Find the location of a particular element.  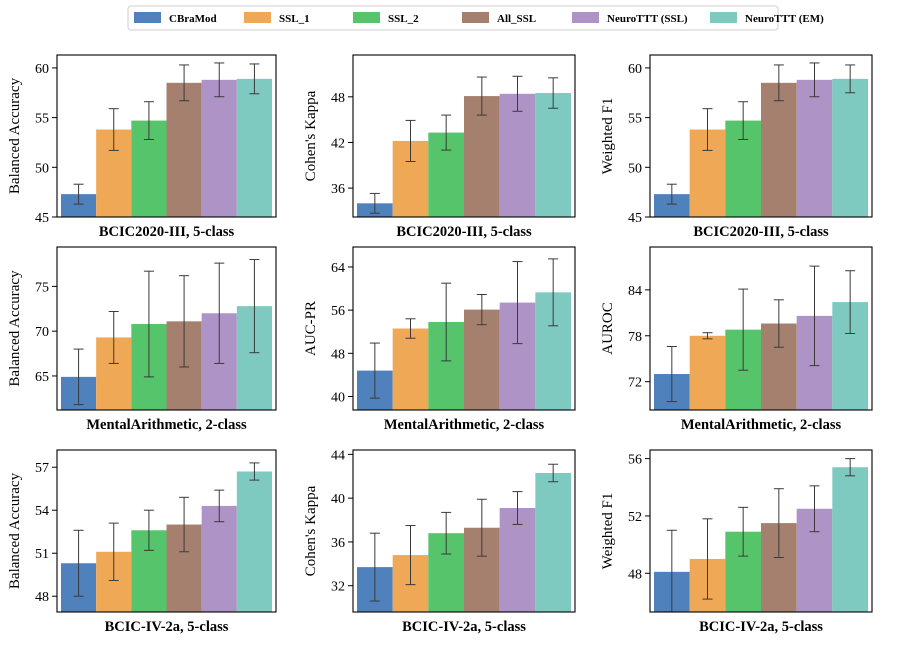

y-tick-label: 84 is located at coordinates (635, 291).